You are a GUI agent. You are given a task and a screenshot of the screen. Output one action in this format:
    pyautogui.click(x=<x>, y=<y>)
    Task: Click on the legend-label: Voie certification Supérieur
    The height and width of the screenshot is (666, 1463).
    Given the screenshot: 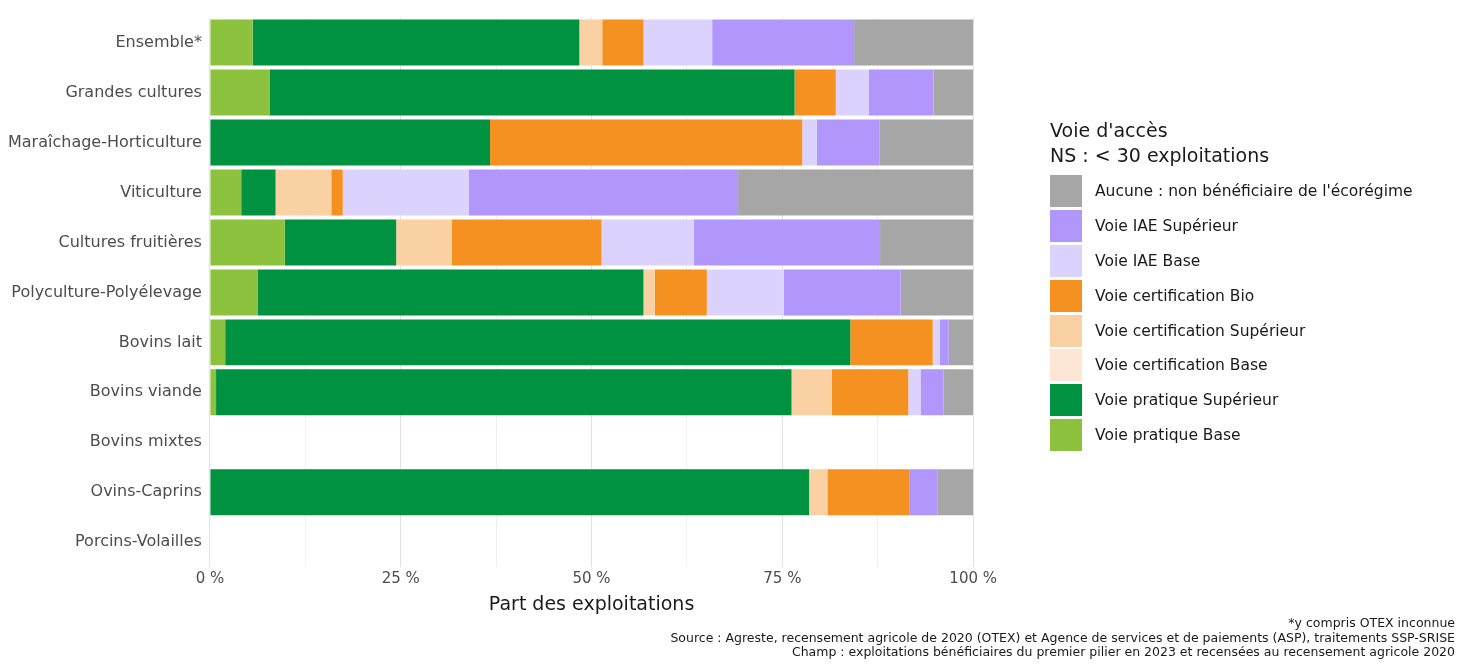 What is the action you would take?
    pyautogui.click(x=1200, y=330)
    